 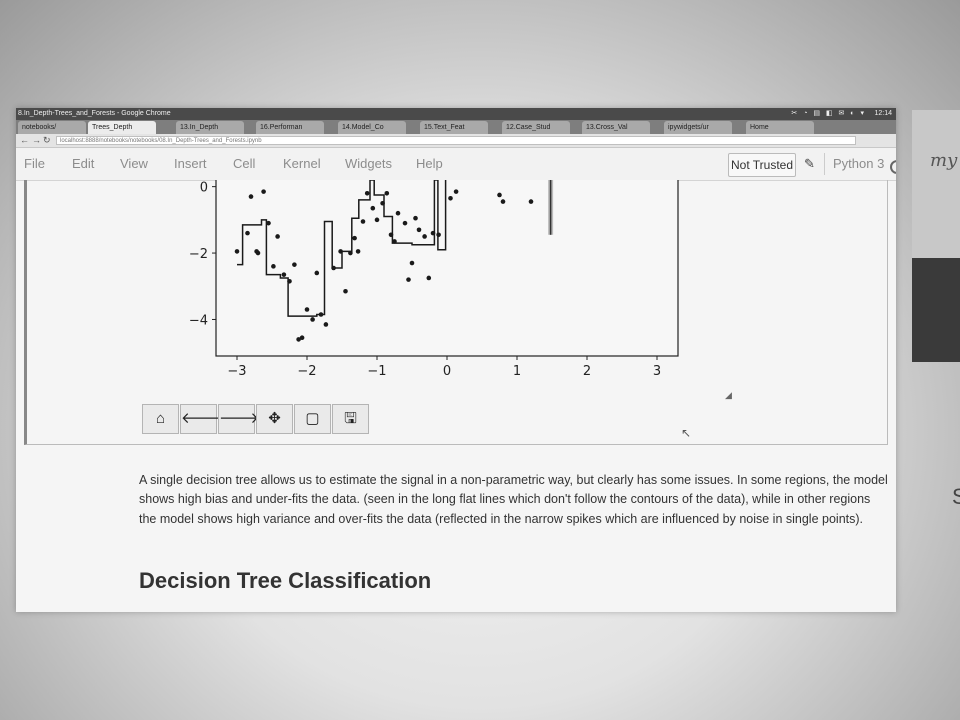 What do you see at coordinates (429, 163) in the screenshot?
I see `menu-help: Help` at bounding box center [429, 163].